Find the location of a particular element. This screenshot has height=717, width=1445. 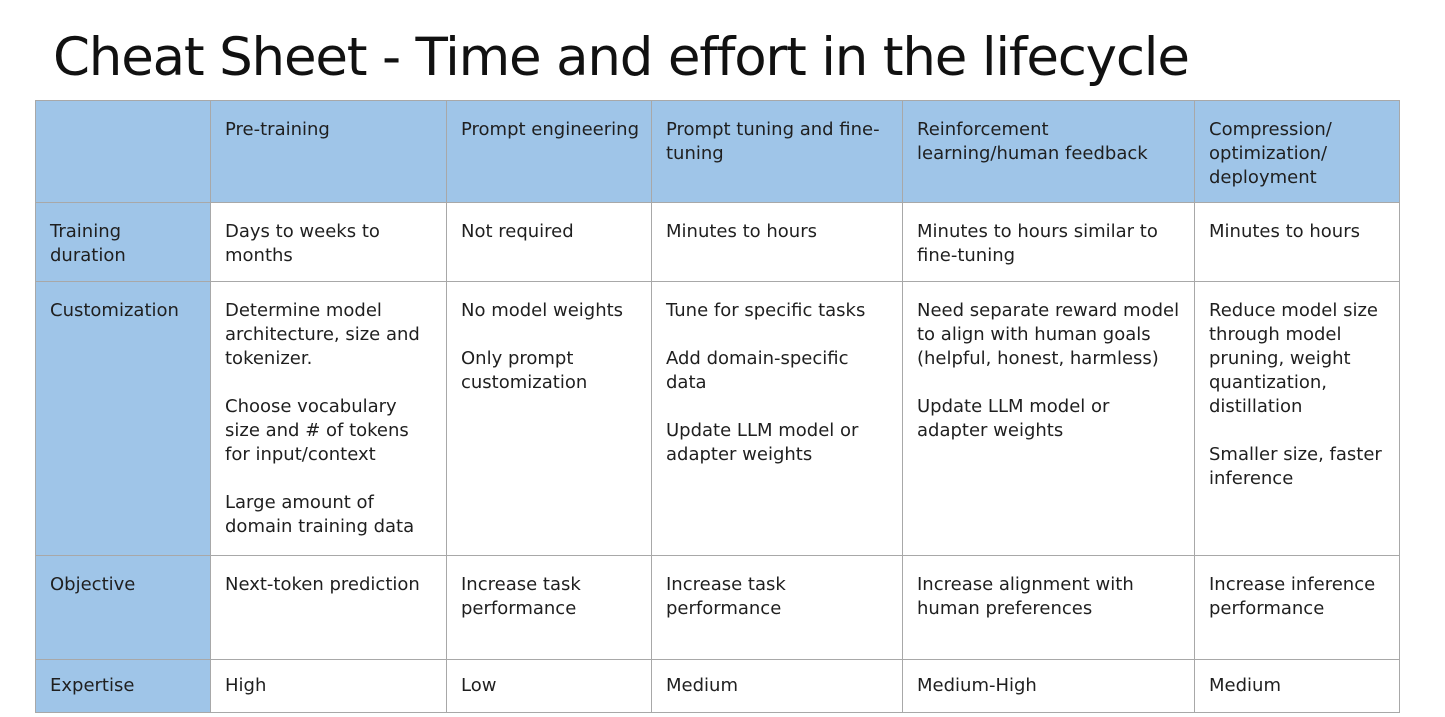

table-cell: Minutes to hours similar to fine-tuning is located at coordinates (1048, 242).